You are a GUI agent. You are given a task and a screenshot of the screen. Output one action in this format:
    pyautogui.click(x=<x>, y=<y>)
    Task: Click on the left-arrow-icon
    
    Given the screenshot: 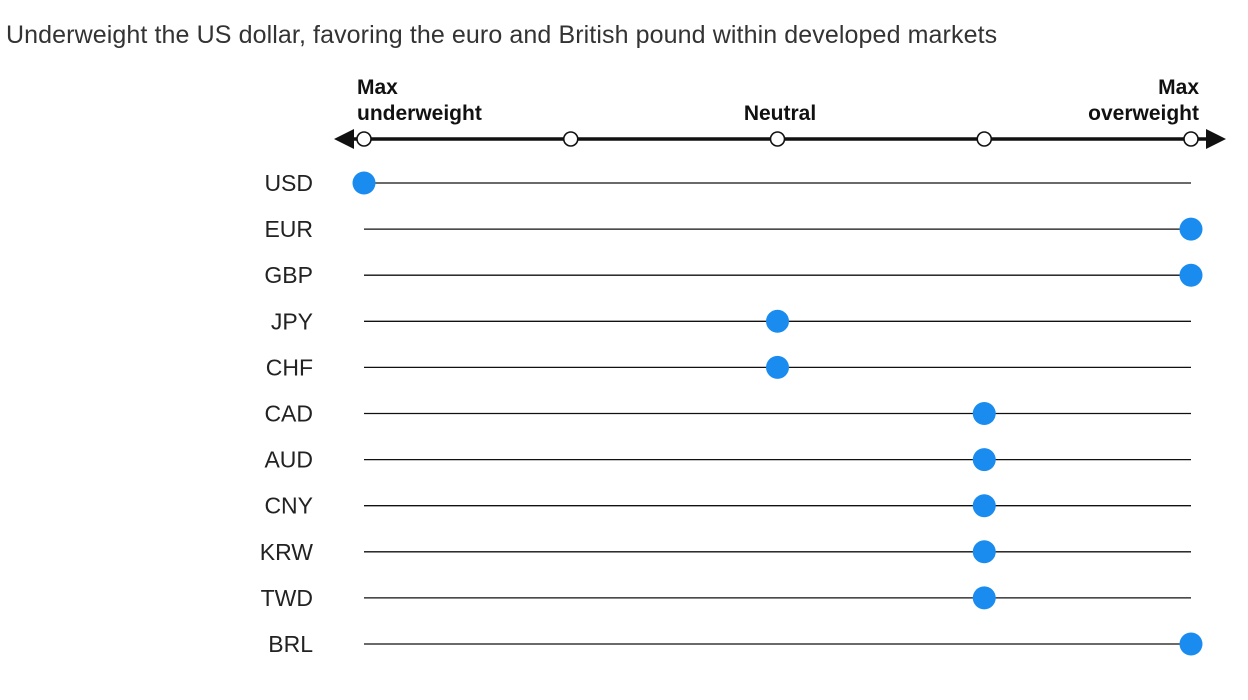 What is the action you would take?
    pyautogui.click(x=344, y=139)
    